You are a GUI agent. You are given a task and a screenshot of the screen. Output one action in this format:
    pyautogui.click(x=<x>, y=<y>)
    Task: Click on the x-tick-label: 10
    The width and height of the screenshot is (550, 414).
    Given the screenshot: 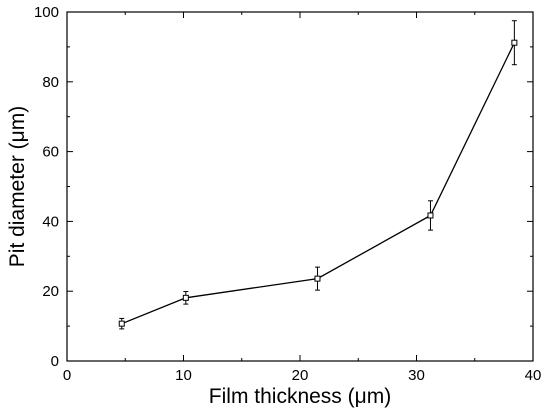 What is the action you would take?
    pyautogui.click(x=183, y=375)
    